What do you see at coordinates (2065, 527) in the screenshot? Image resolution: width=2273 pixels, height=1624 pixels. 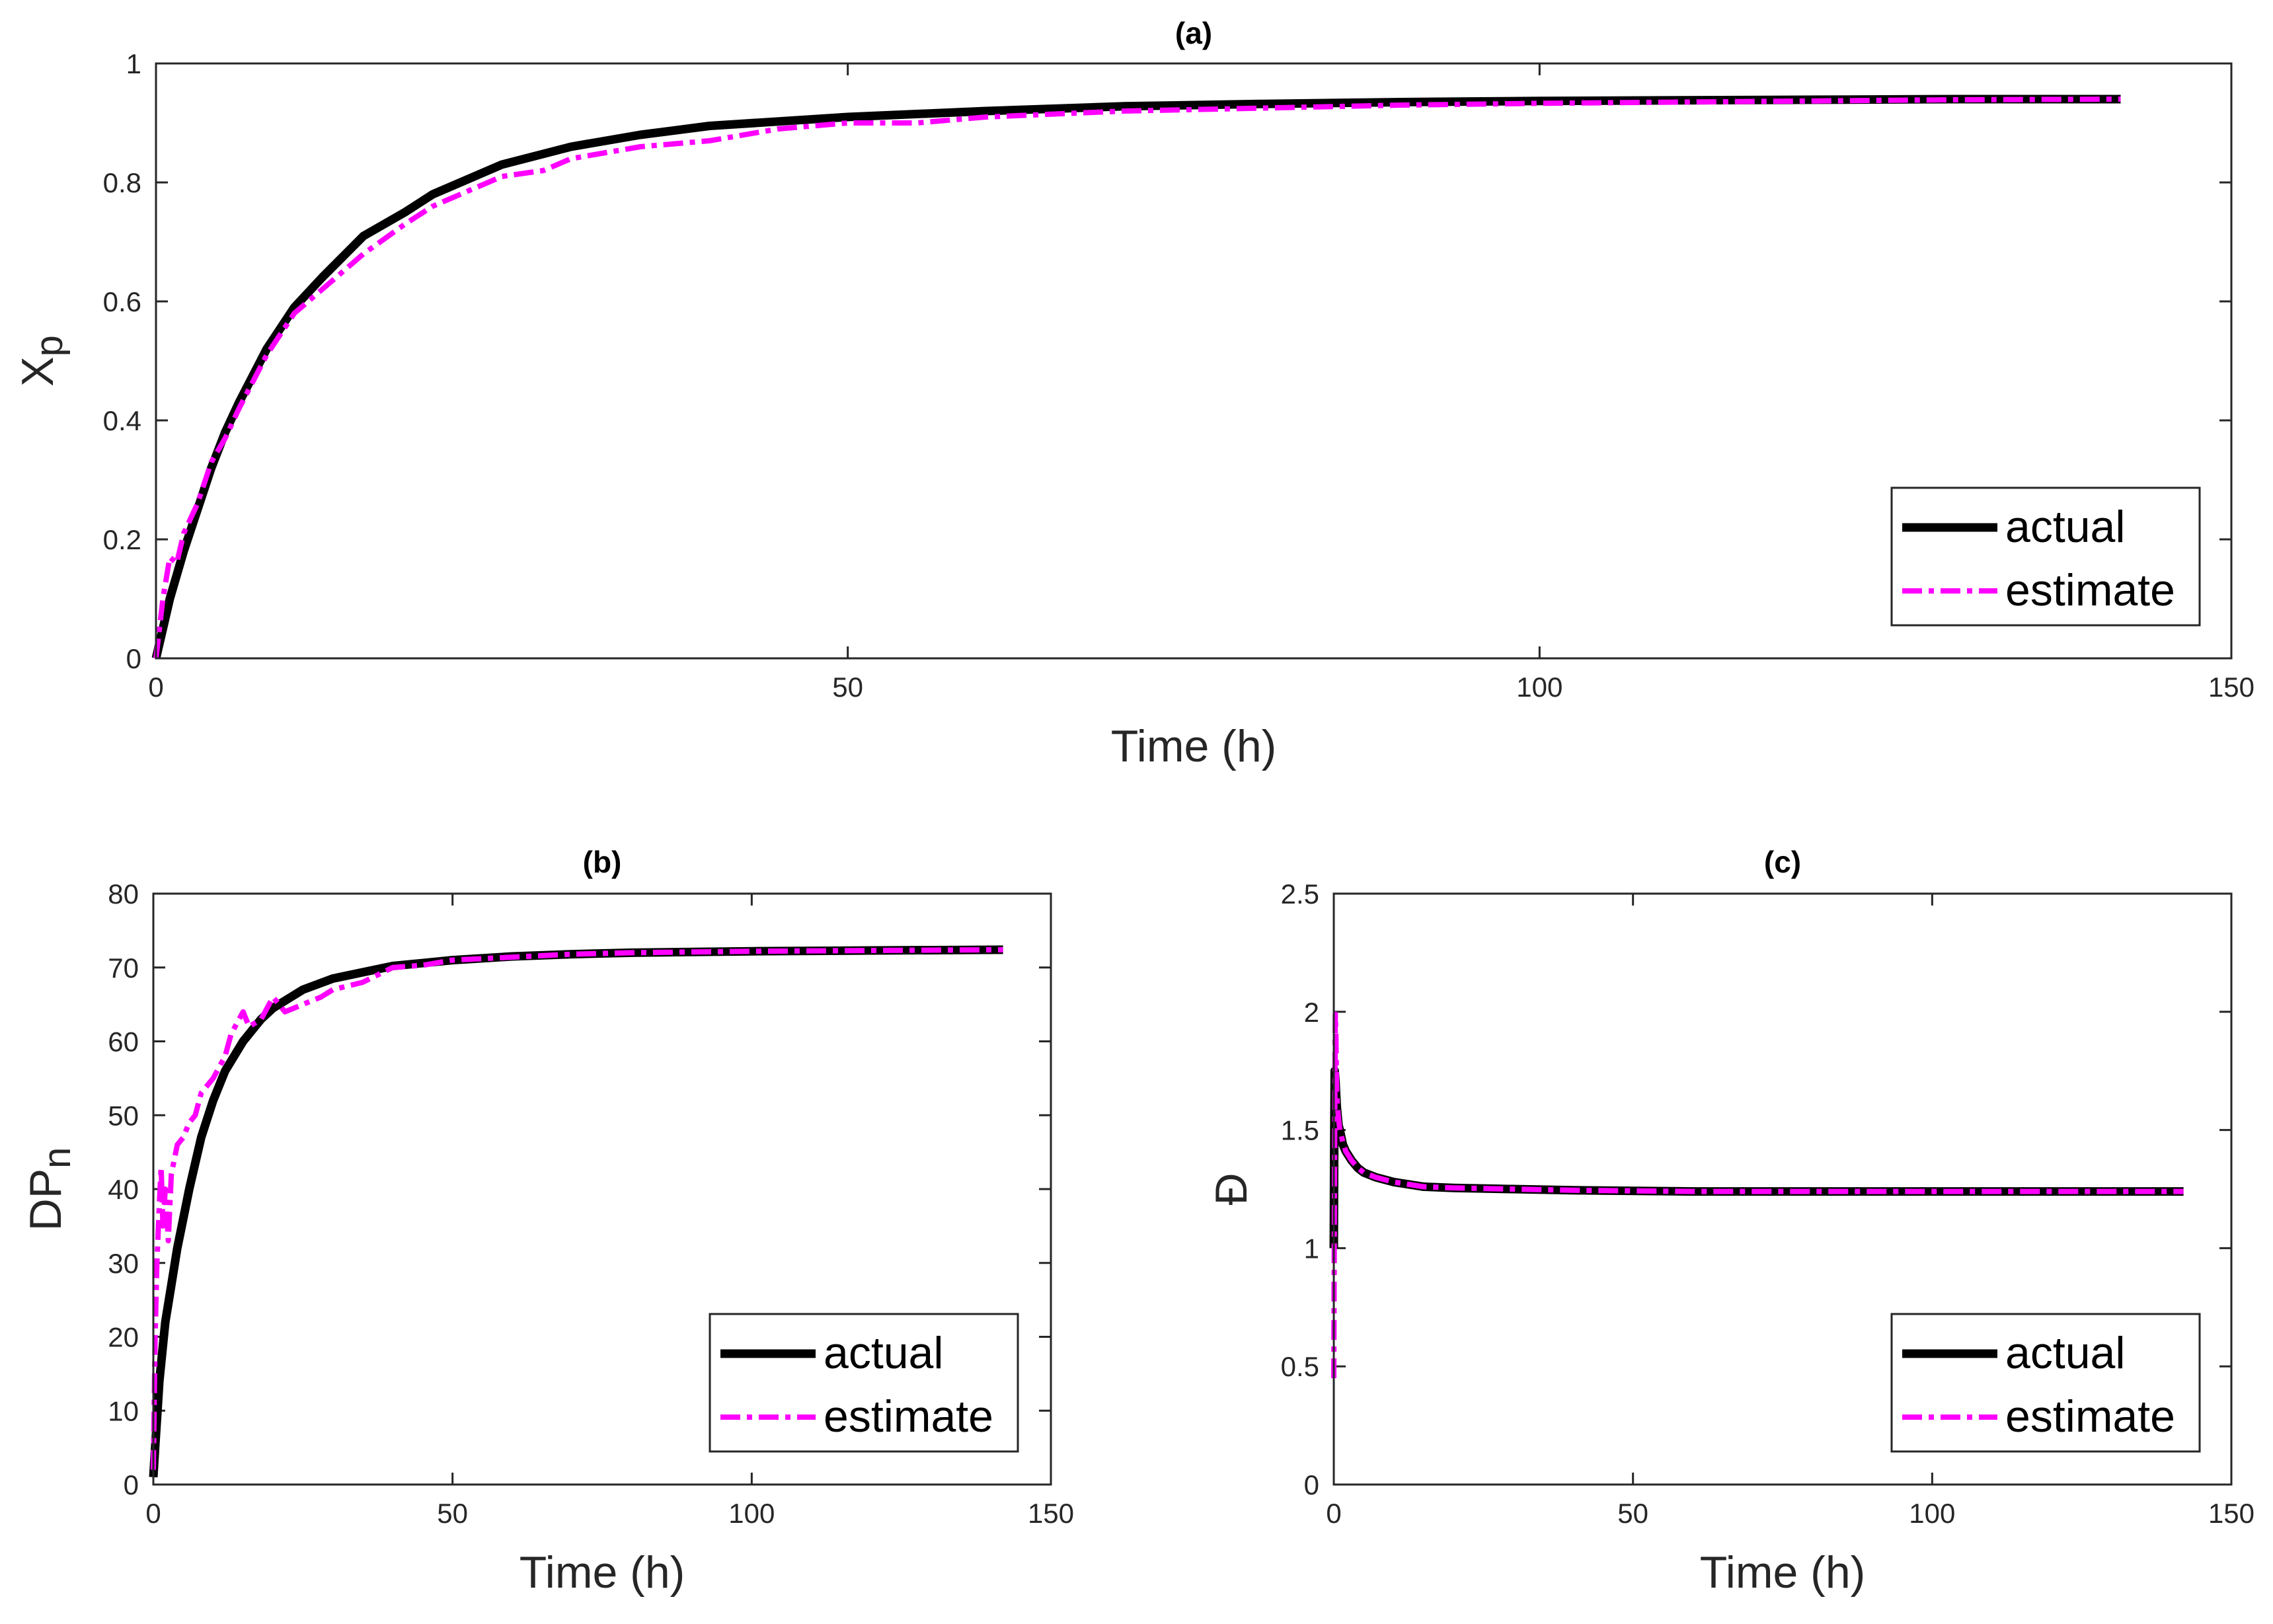 I see `legend-label-actual-a: actual` at bounding box center [2065, 527].